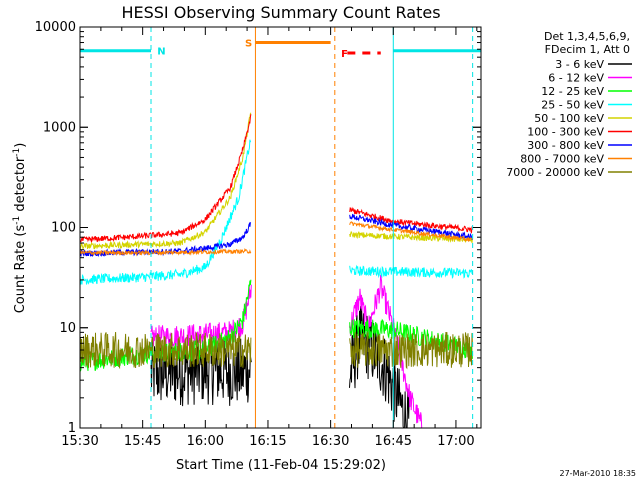 The image size is (640, 480). I want to click on y-tick-label-1: 10, so click(67, 328).